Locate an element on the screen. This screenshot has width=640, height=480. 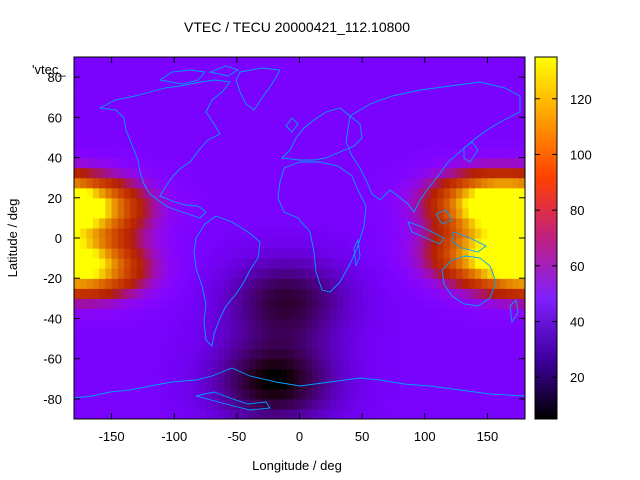
y-tick-label: 80 is located at coordinates (55, 77).